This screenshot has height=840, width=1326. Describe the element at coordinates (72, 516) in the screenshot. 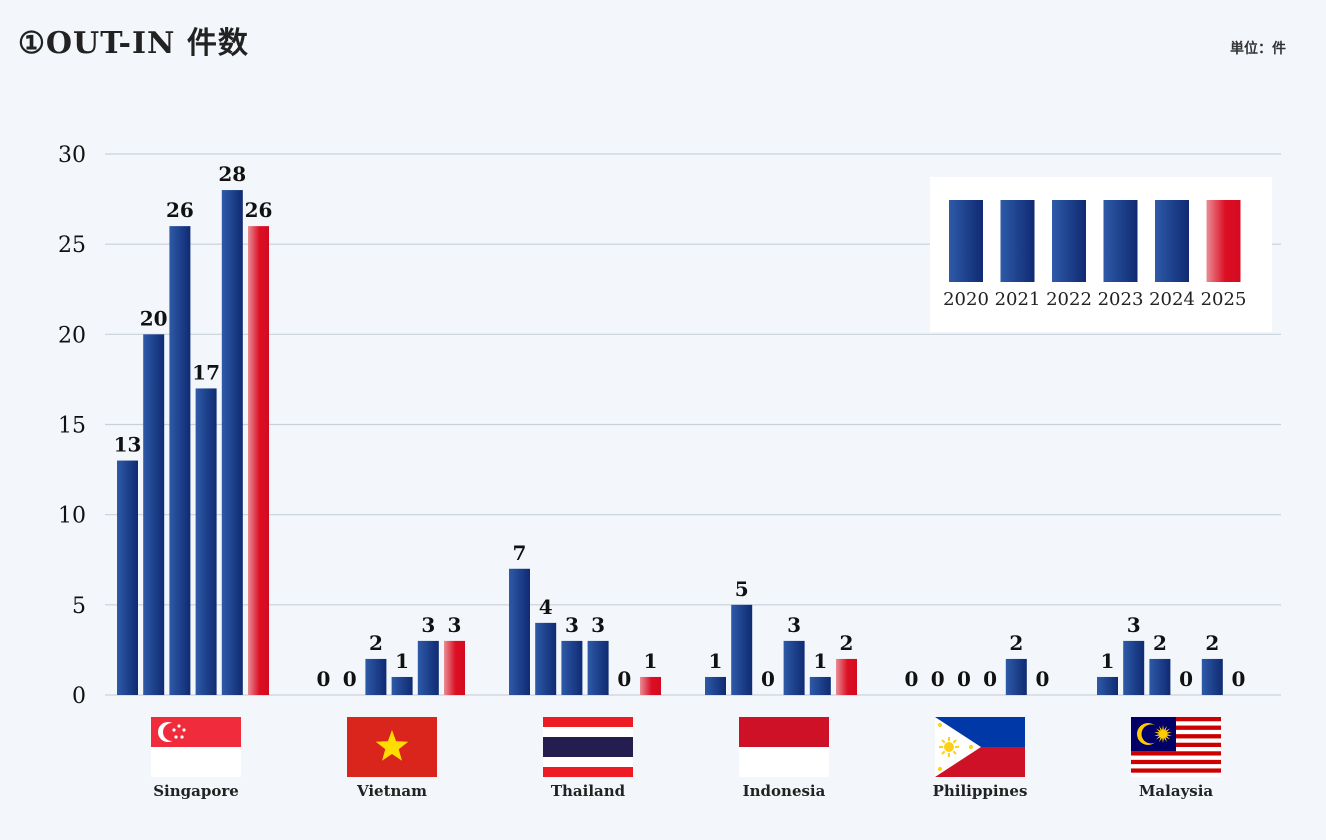

I see `y-tick-label: 10` at that location.